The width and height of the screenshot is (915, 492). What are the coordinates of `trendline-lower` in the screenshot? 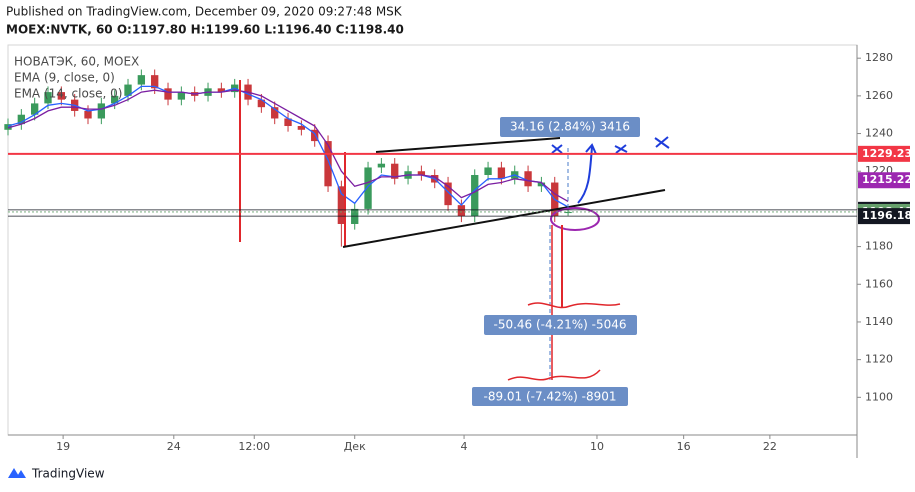 It's located at (504, 218).